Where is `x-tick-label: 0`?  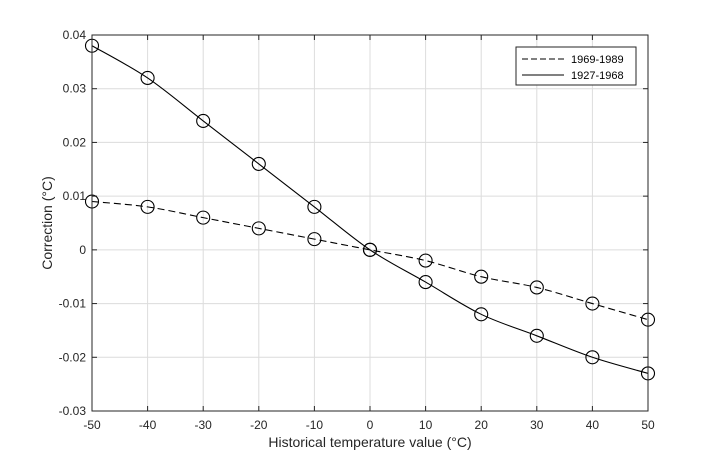 x-tick-label: 0 is located at coordinates (370, 425).